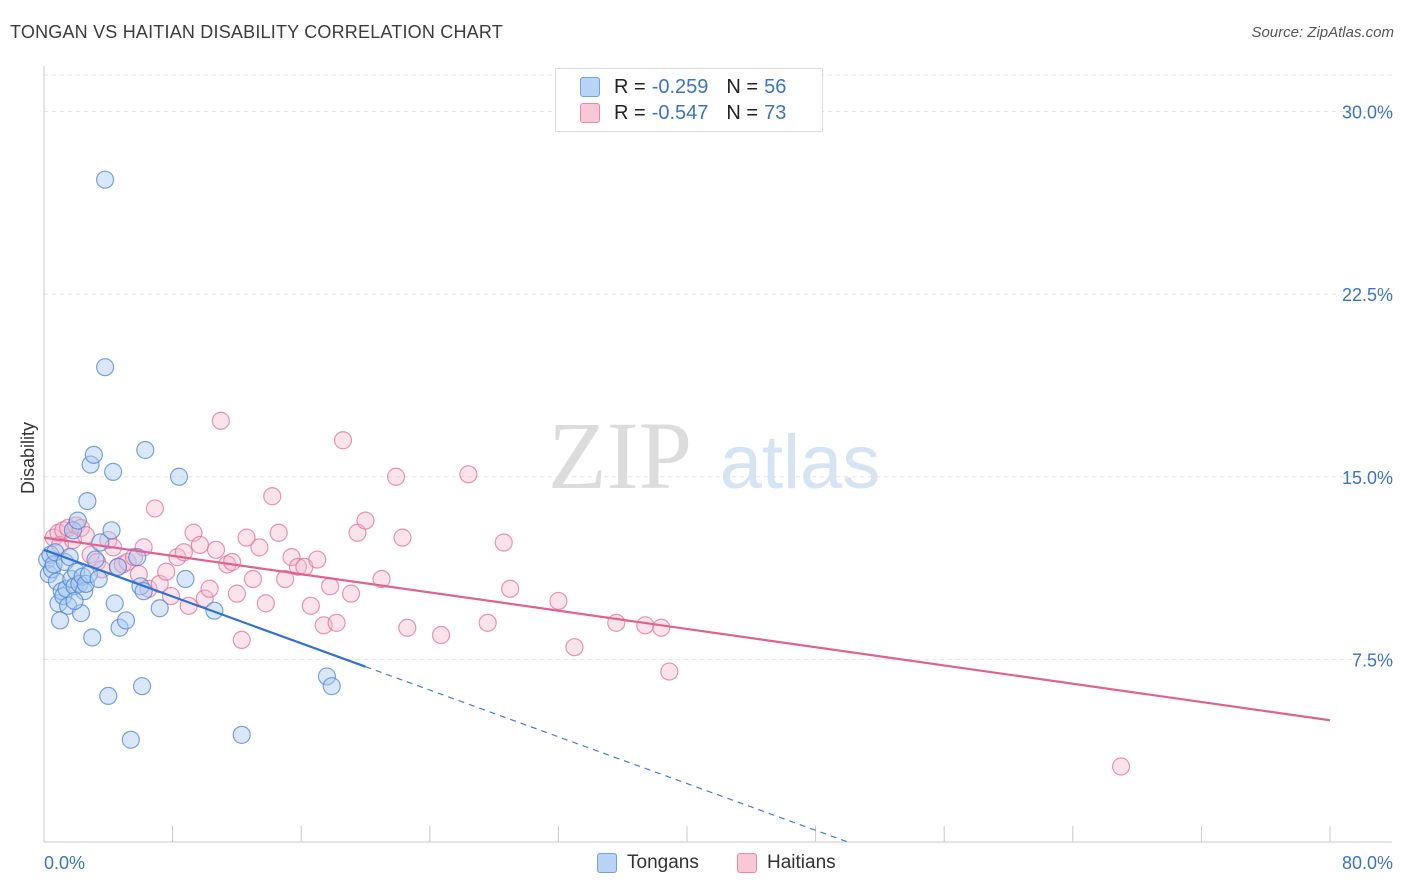 The width and height of the screenshot is (1406, 892). What do you see at coordinates (607, 863) in the screenshot?
I see `legend-swatch-tongans` at bounding box center [607, 863].